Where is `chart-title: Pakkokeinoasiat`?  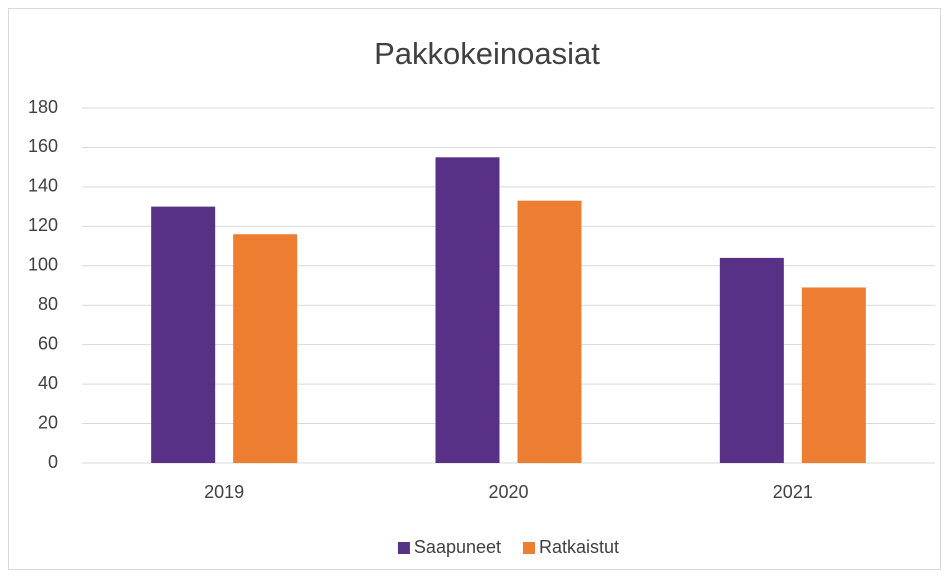
chart-title: Pakkokeinoasiat is located at coordinates (487, 53).